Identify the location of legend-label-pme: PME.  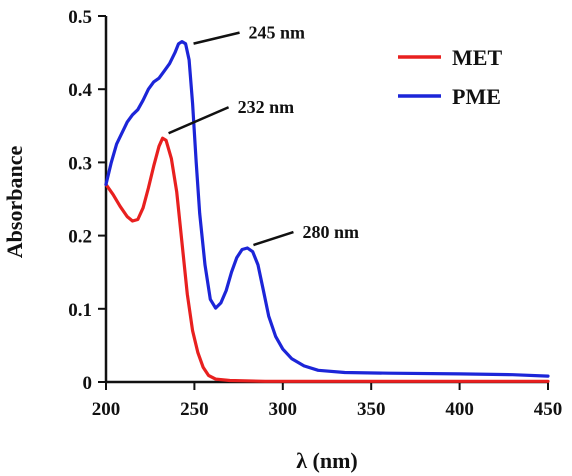
(476, 96).